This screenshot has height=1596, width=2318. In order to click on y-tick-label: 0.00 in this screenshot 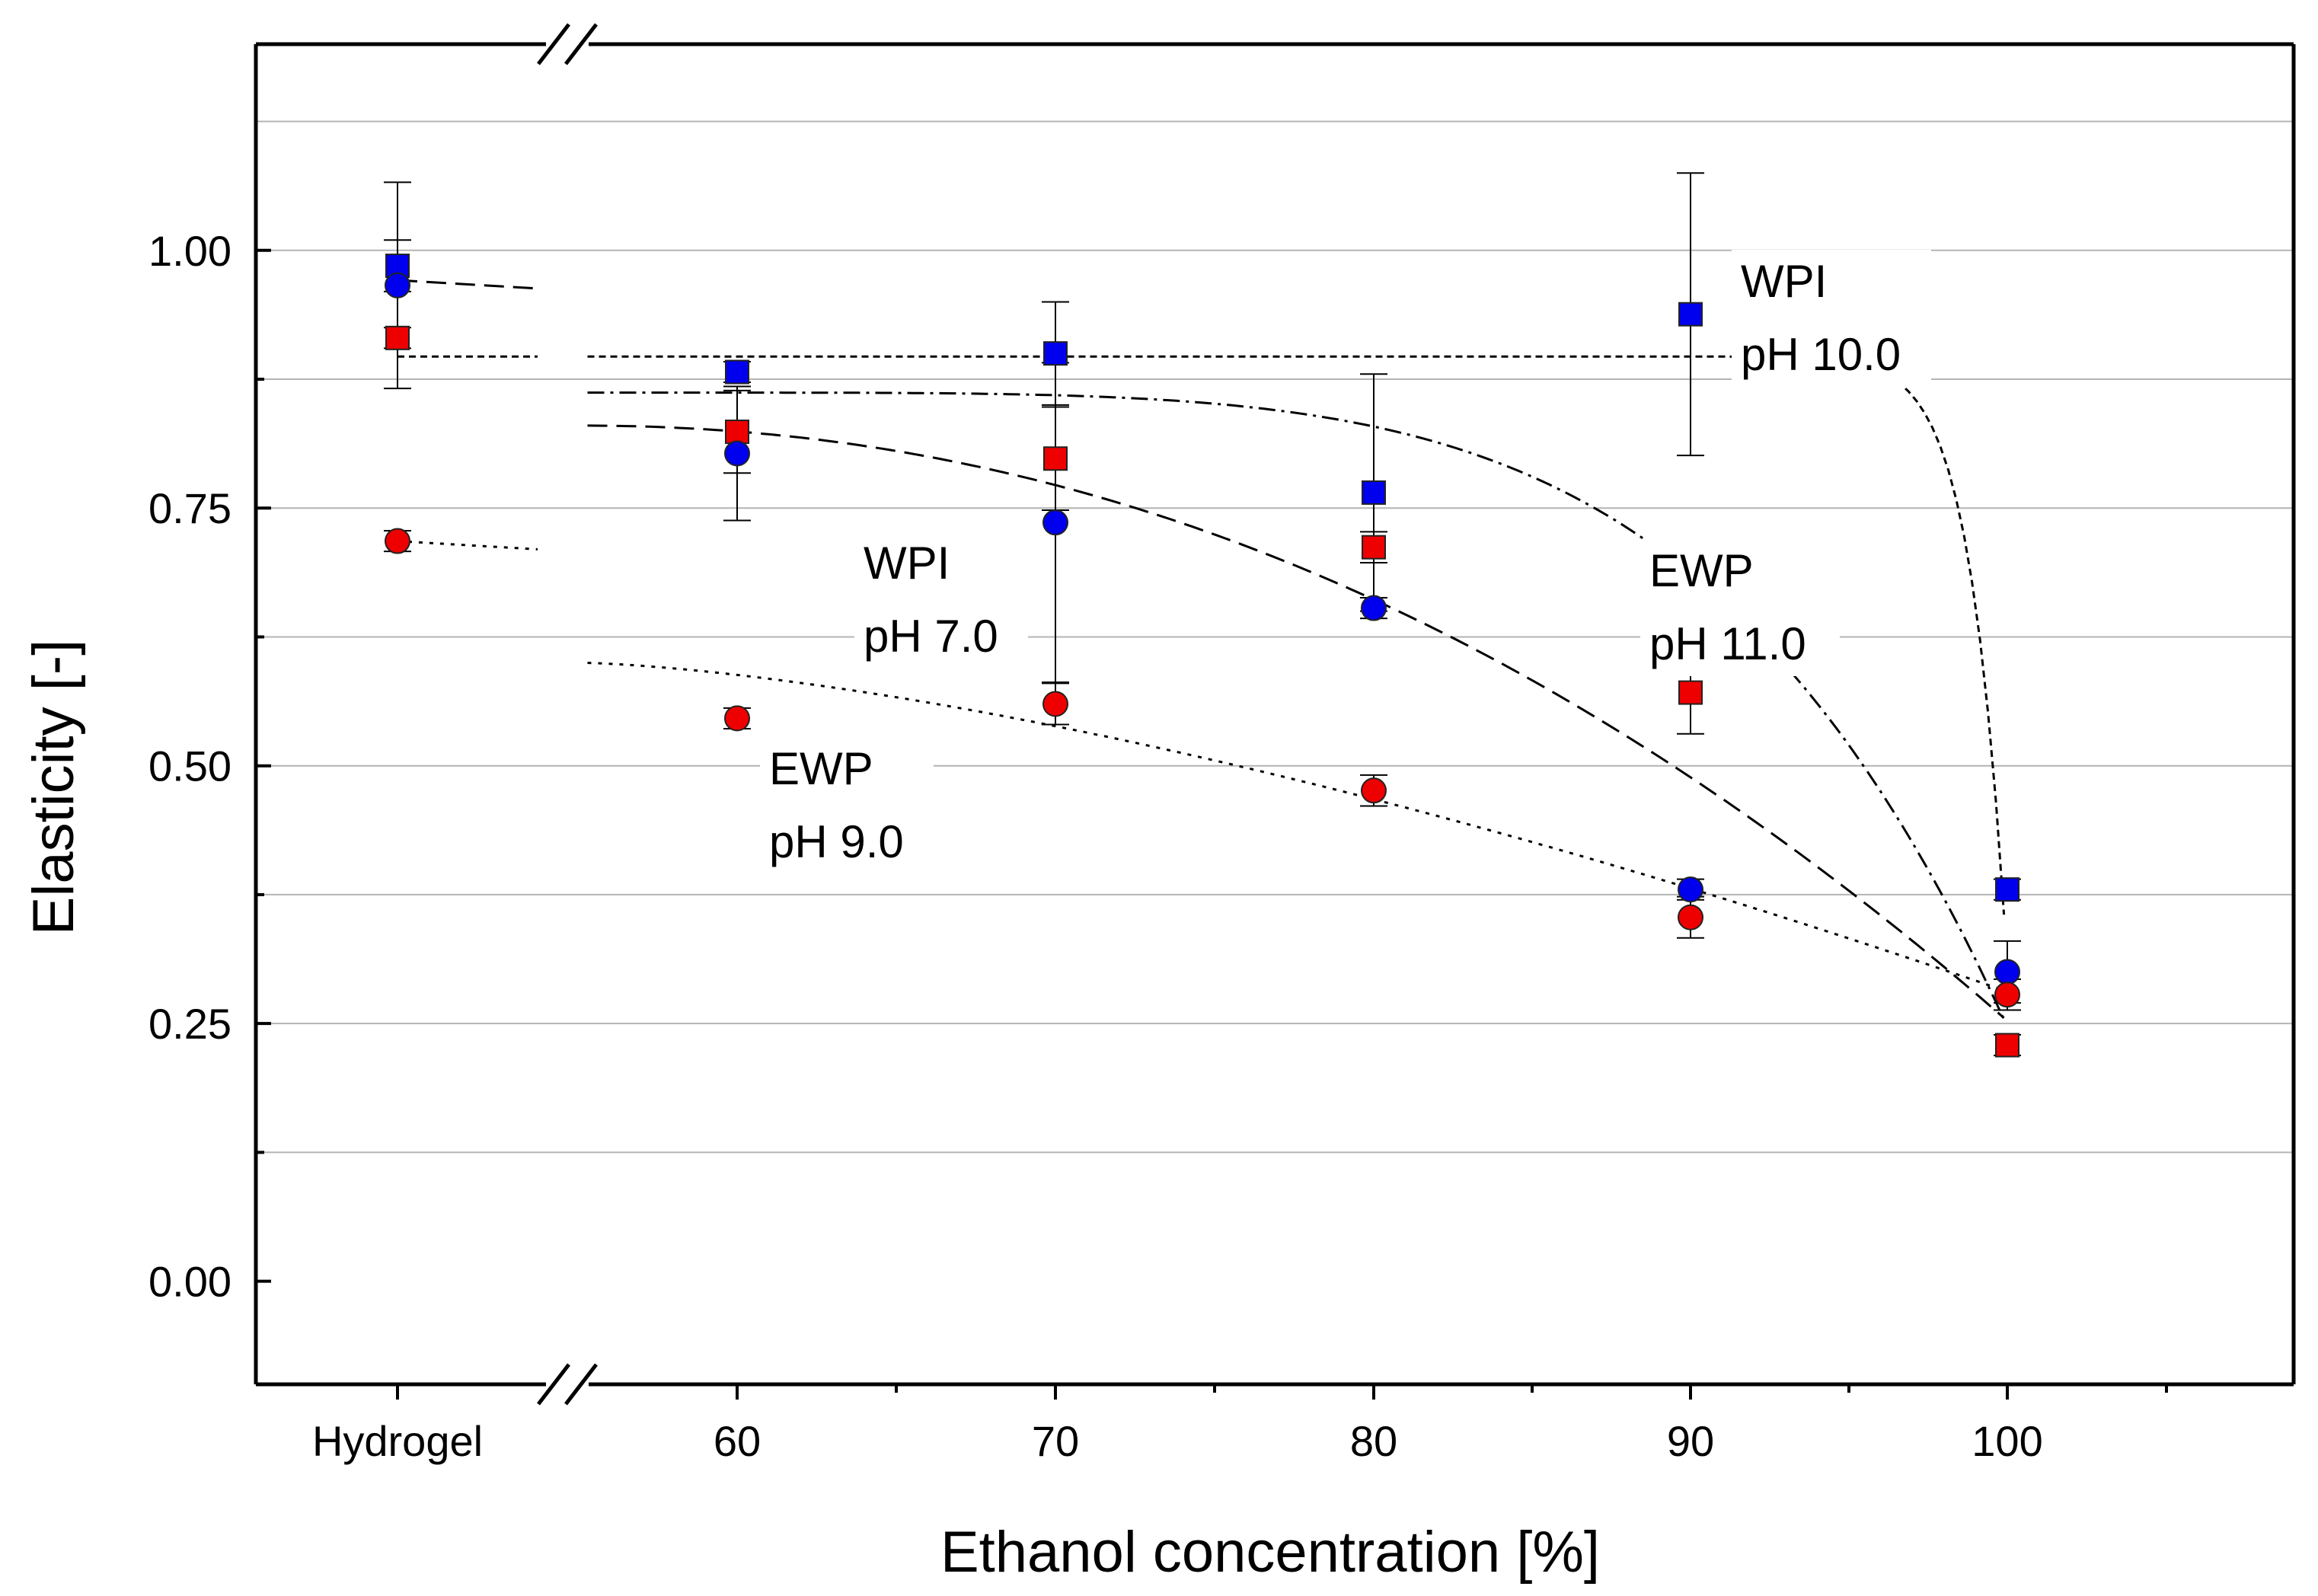, I will do `click(189, 1282)`.